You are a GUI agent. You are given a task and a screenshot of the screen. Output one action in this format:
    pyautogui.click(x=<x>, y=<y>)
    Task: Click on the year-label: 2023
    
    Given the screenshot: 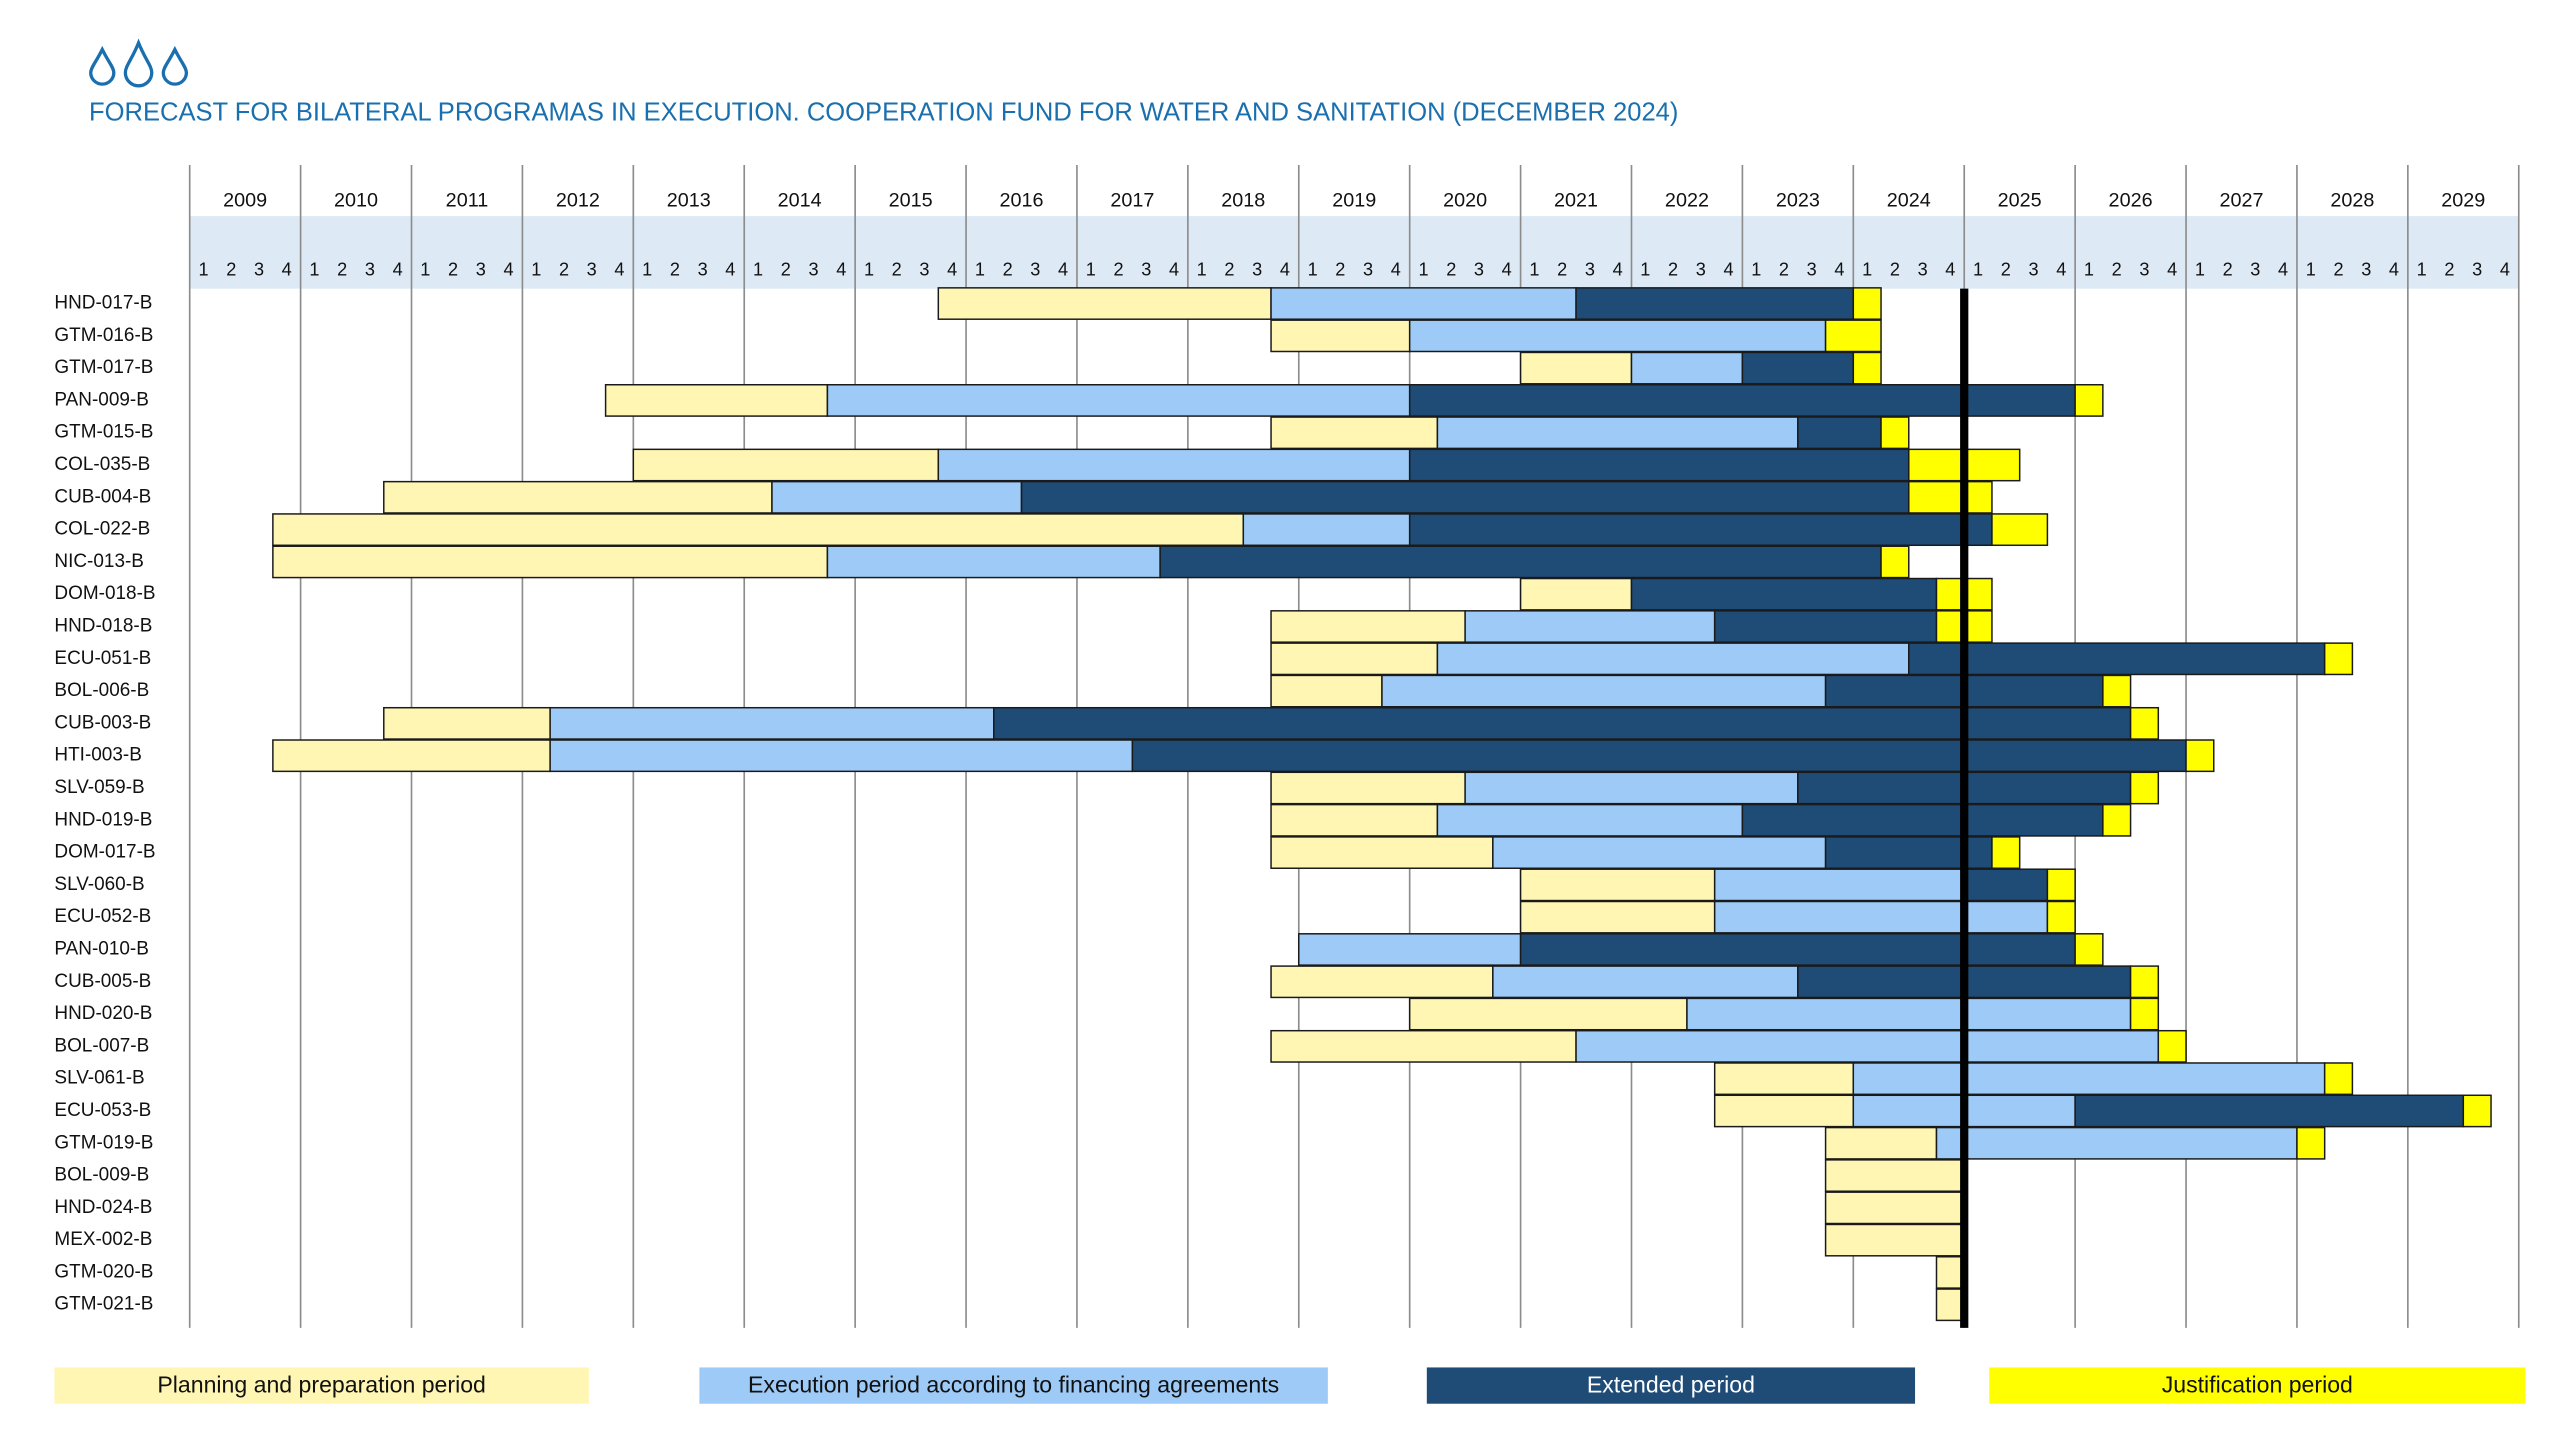 What is the action you would take?
    pyautogui.click(x=1798, y=200)
    